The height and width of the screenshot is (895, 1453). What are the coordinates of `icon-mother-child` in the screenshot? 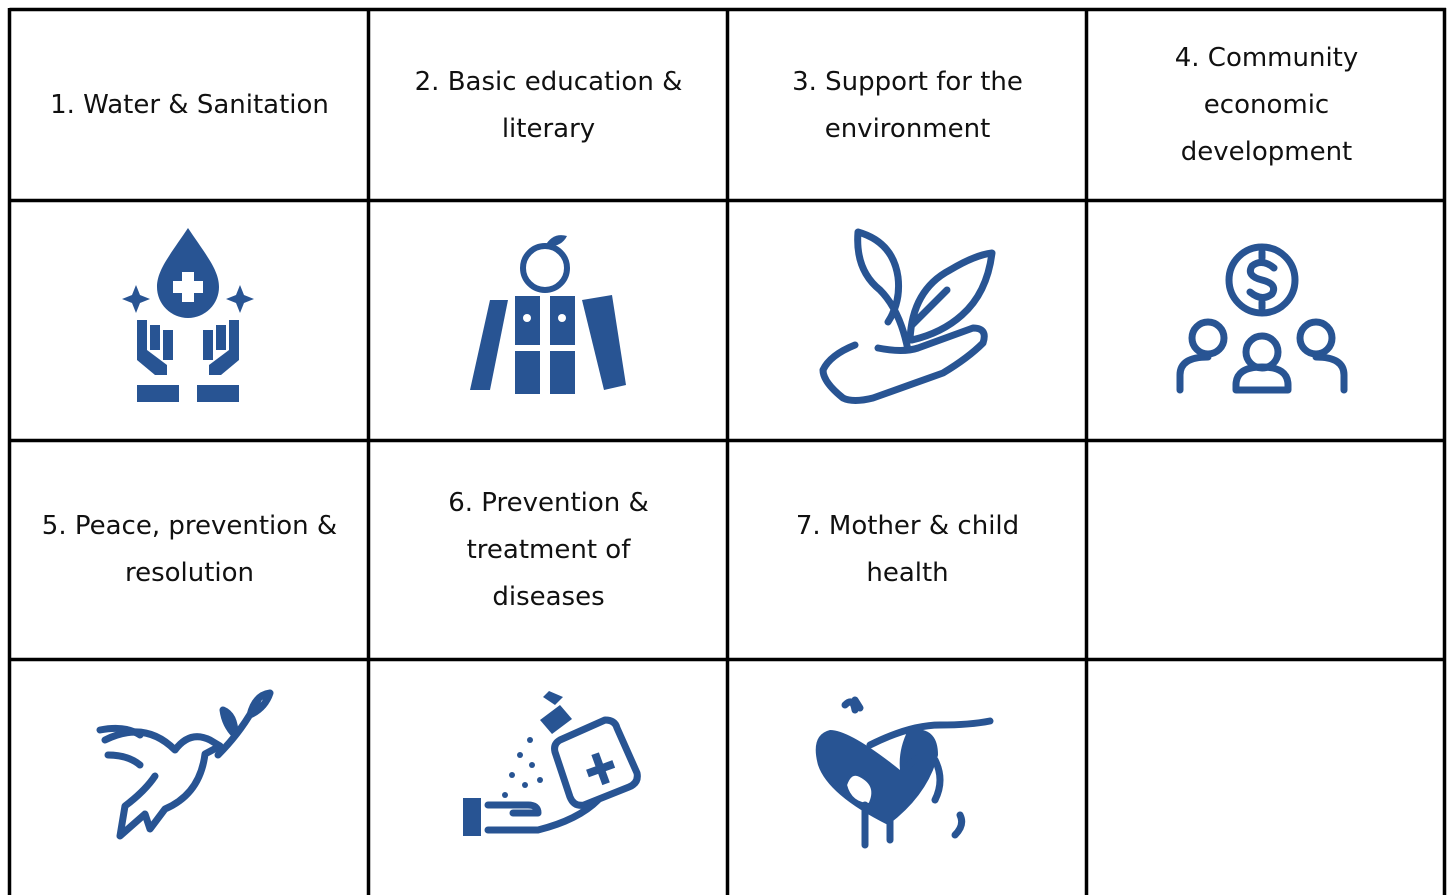 It's located at (904, 772).